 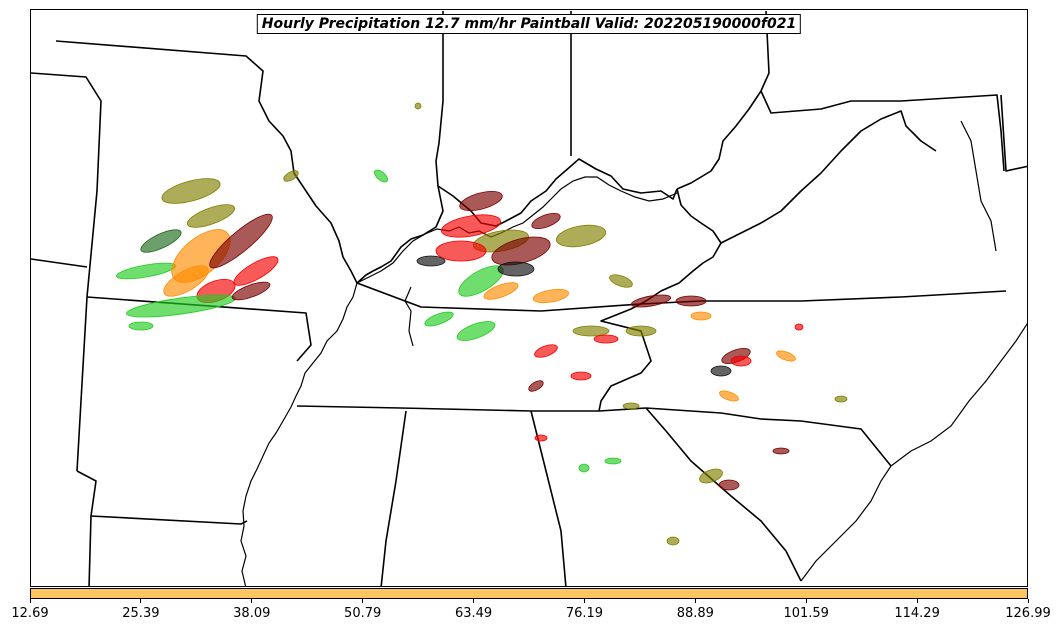 What do you see at coordinates (363, 613) in the screenshot?
I see `colorbar-tick-label: 50.79` at bounding box center [363, 613].